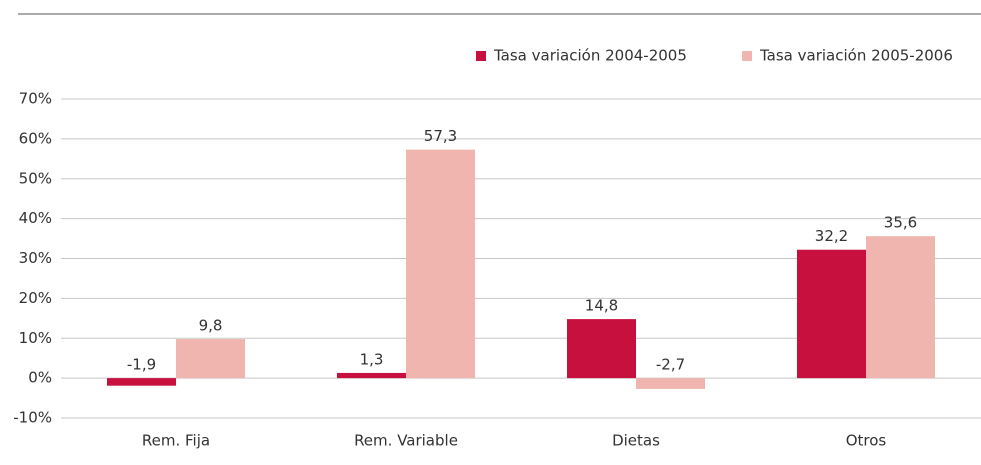 This screenshot has width=981, height=465. Describe the element at coordinates (35, 258) in the screenshot. I see `y-tick-label: 30%` at that location.